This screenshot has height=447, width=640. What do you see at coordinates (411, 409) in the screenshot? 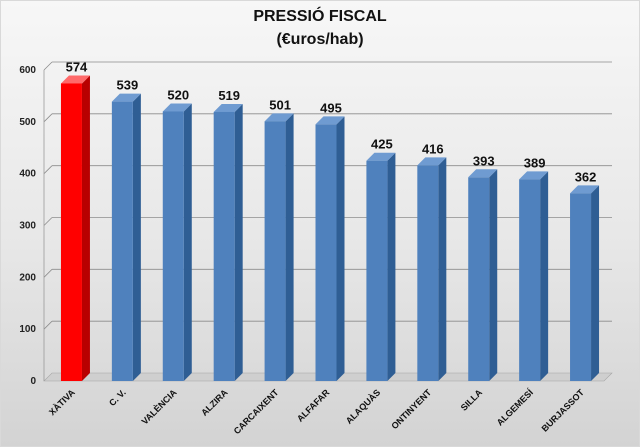
I see `x-tick-label: ONTINYENT` at bounding box center [411, 409].